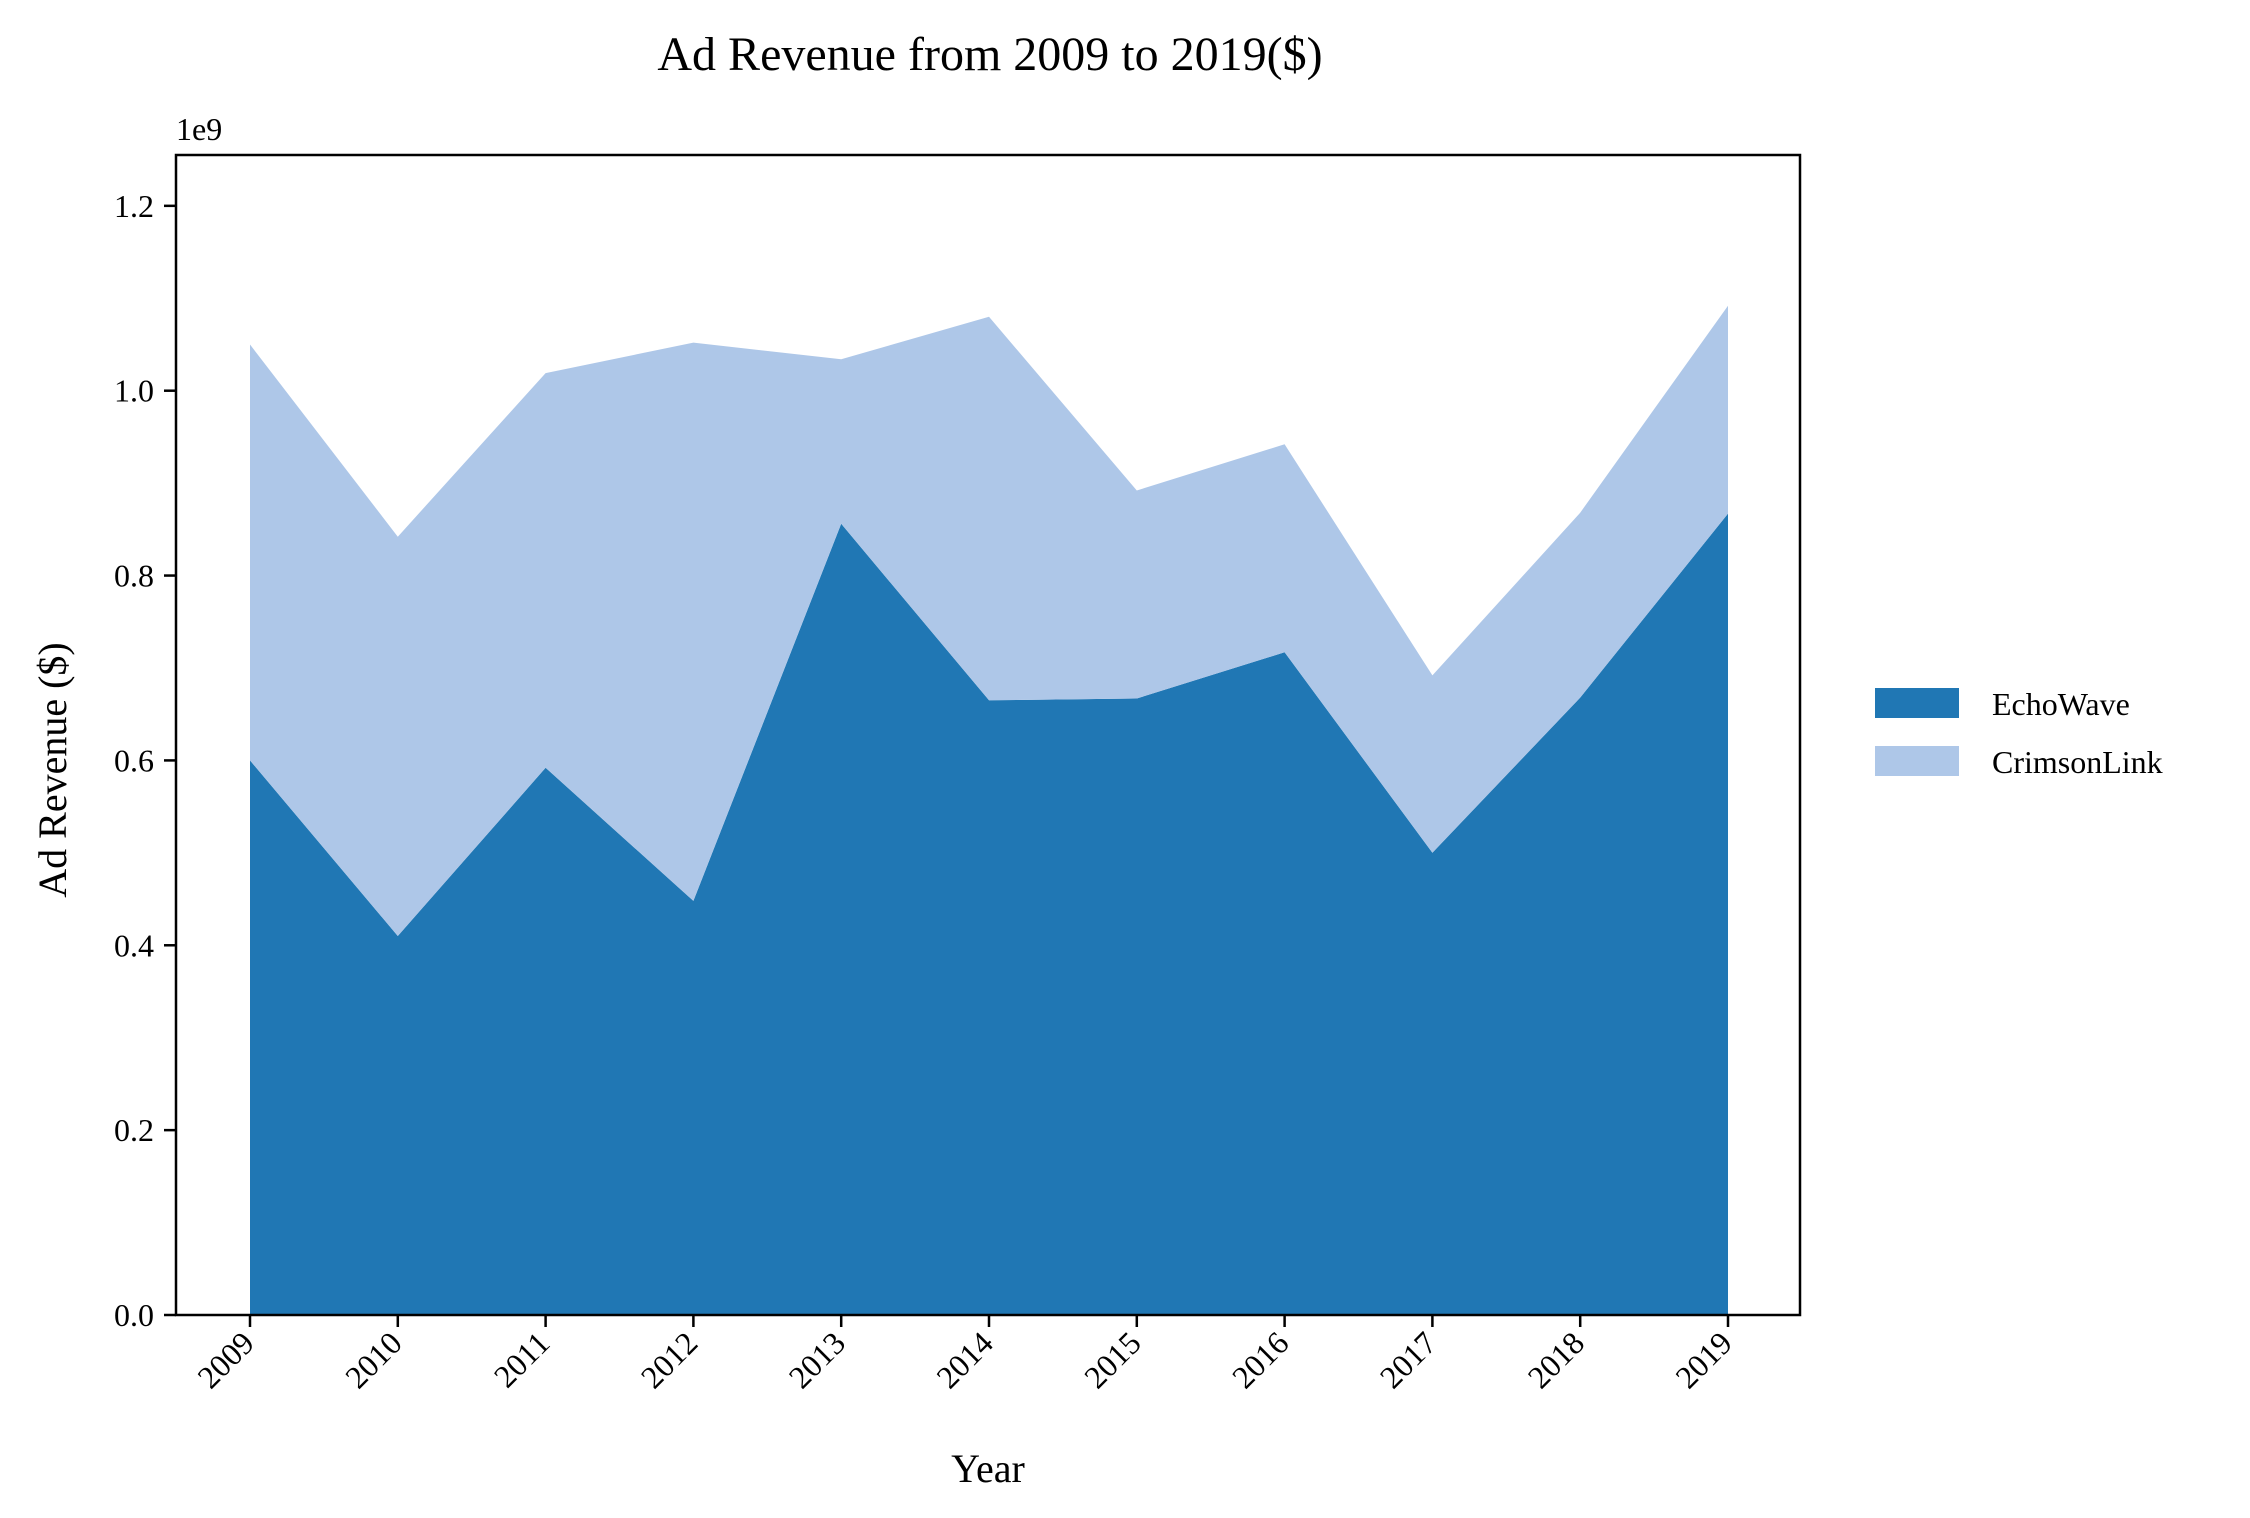  Describe the element at coordinates (225, 1359) in the screenshot. I see `x-tick-label: 2009` at that location.